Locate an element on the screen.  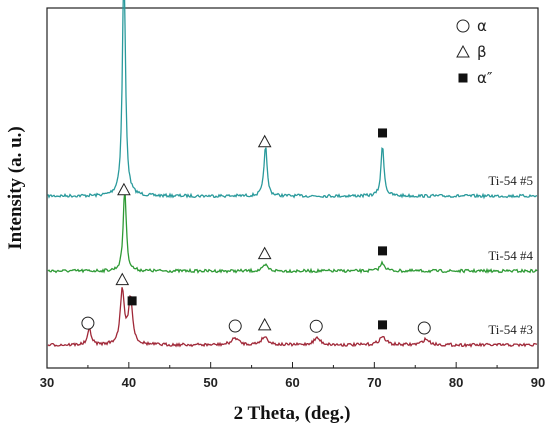
x-tick-label: 40 is located at coordinates (129, 382).